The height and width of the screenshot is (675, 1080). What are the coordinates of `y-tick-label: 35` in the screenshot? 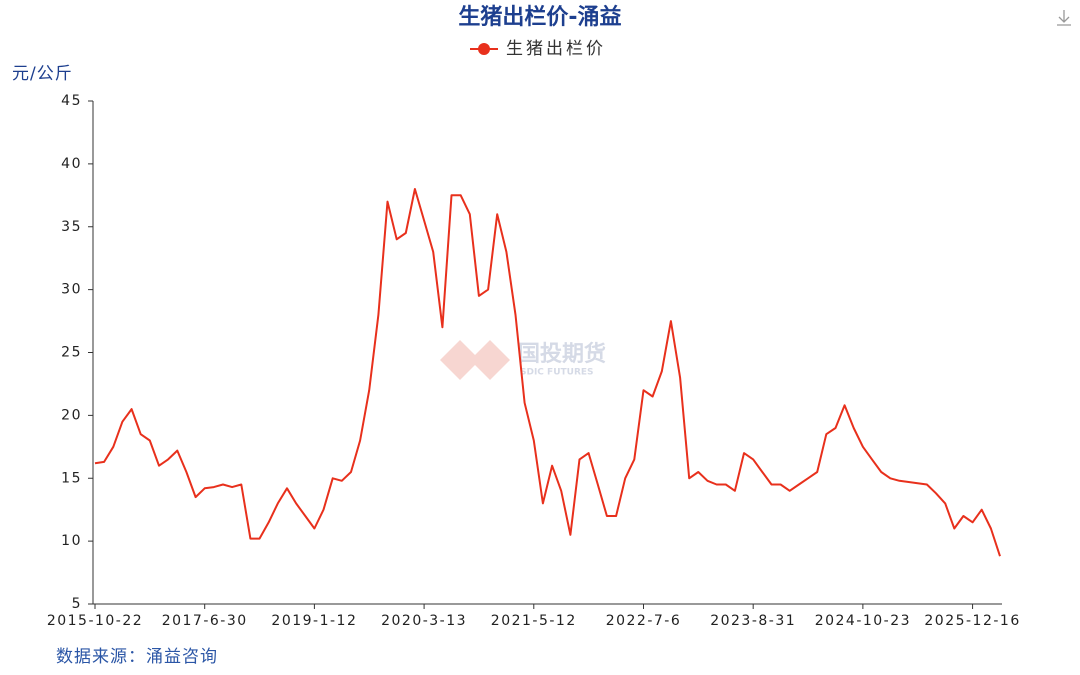 It's located at (71, 227).